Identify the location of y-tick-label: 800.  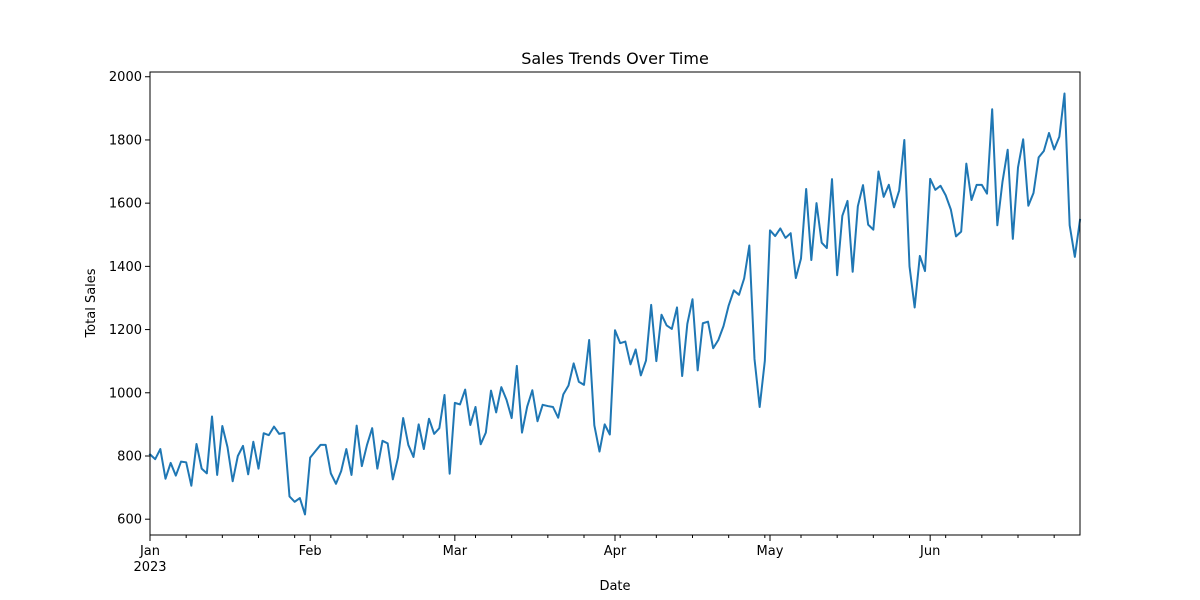
(129, 456).